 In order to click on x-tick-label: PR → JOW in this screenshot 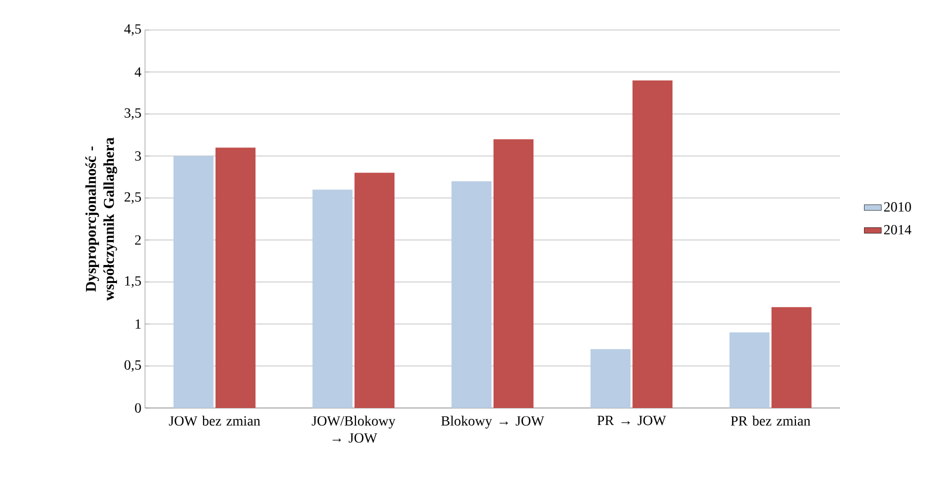, I will do `click(631, 421)`.